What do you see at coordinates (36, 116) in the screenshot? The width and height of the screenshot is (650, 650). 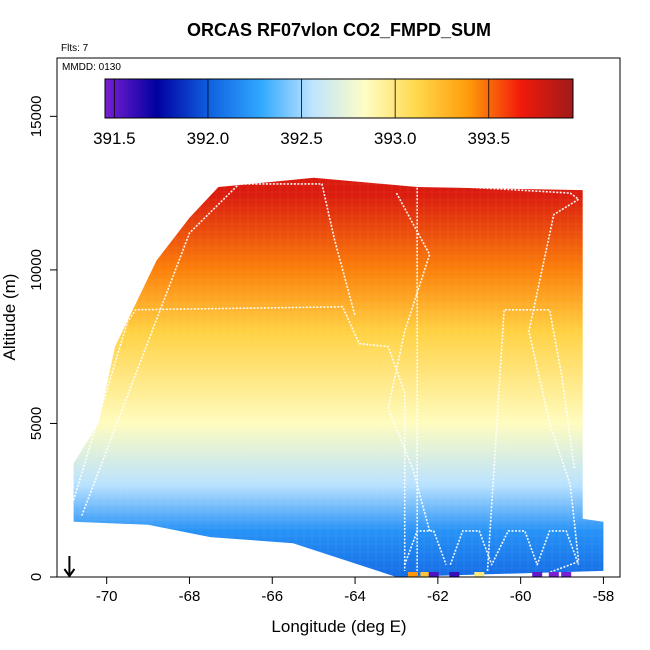 I see `y-tick-label: 15000` at bounding box center [36, 116].